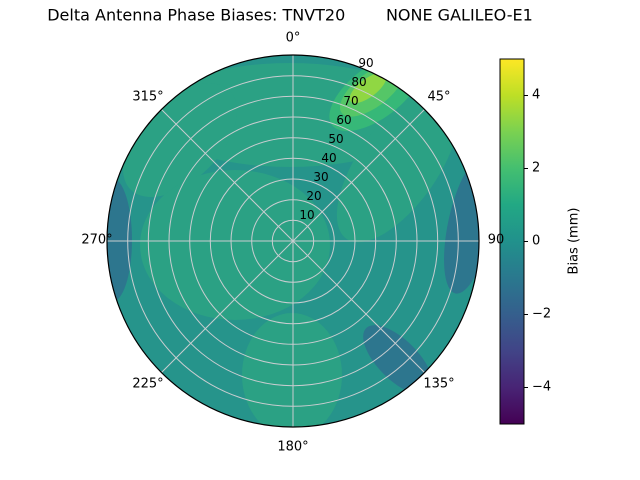 This screenshot has width=640, height=480. I want to click on green-region-upper-right, so click(398, 165).